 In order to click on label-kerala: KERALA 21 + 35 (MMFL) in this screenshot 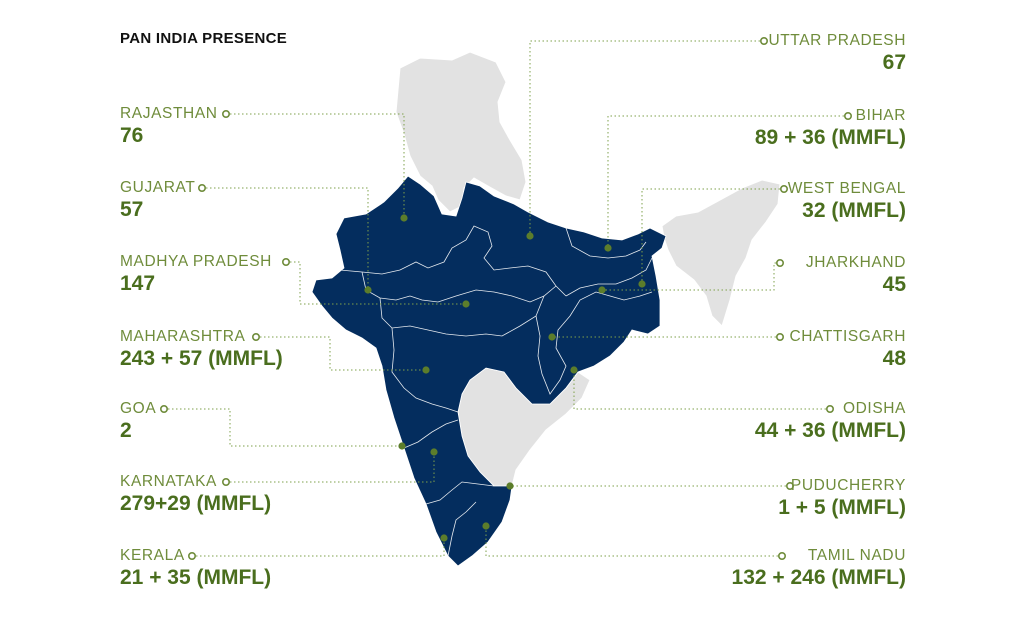, I will do `click(195, 569)`.